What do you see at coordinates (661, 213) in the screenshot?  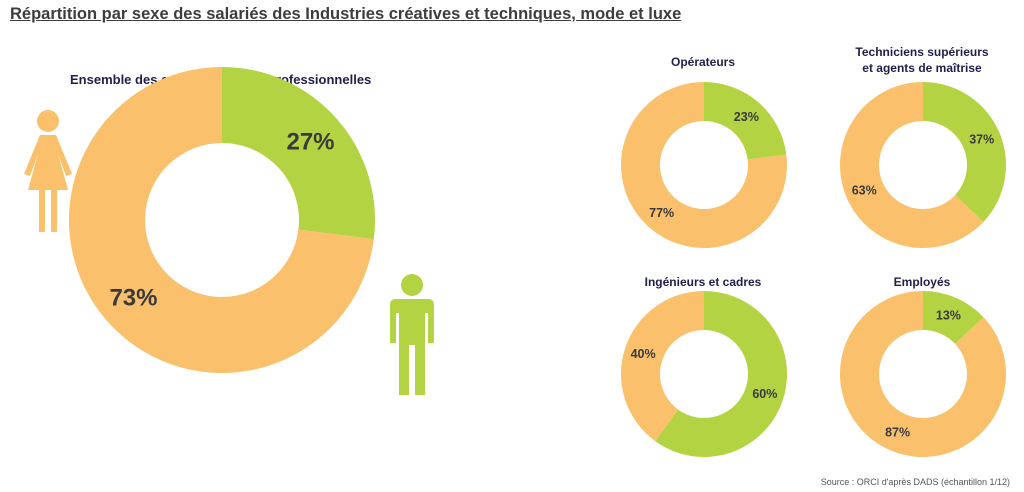 I see `operateurs-label-women: 77%` at bounding box center [661, 213].